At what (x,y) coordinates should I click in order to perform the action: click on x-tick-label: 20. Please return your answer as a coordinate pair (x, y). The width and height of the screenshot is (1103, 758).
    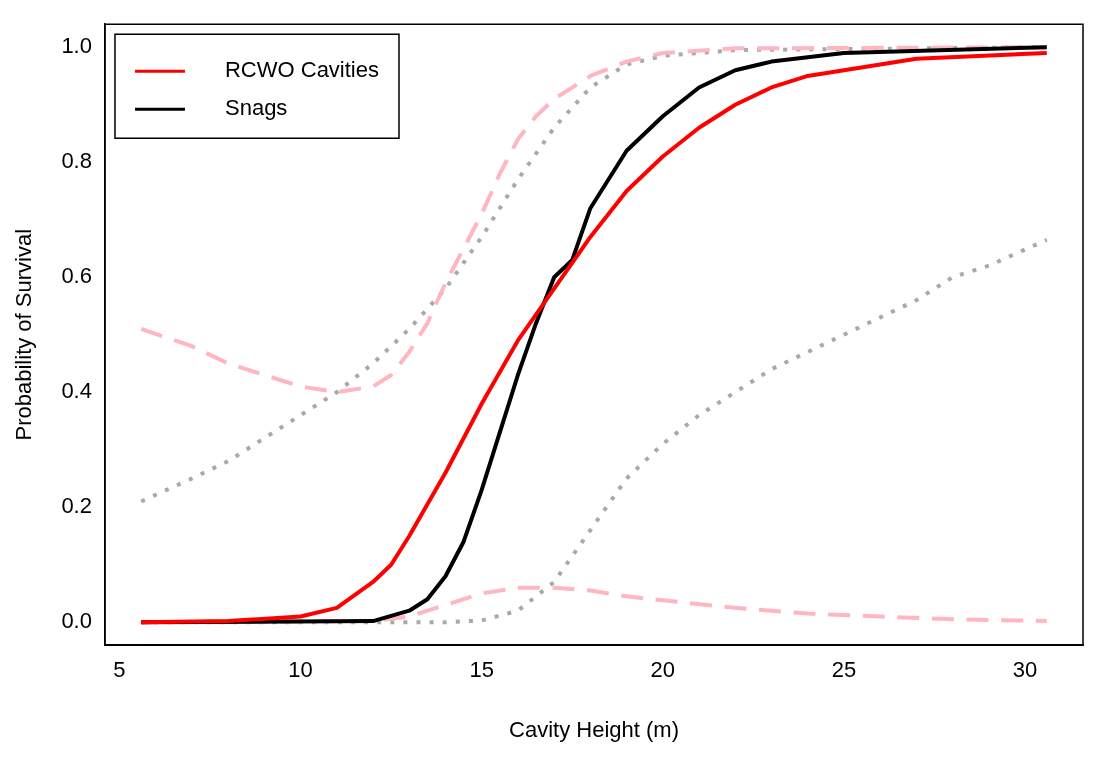
    Looking at the image, I should click on (663, 670).